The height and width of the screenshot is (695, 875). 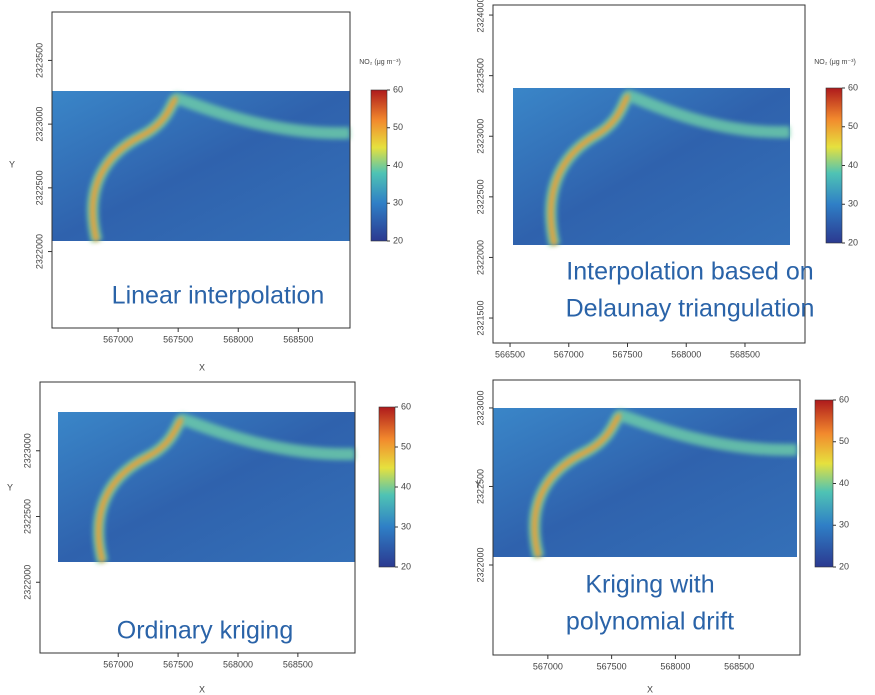 What do you see at coordinates (205, 631) in the screenshot?
I see `panel-caption: Ordinary kriging` at bounding box center [205, 631].